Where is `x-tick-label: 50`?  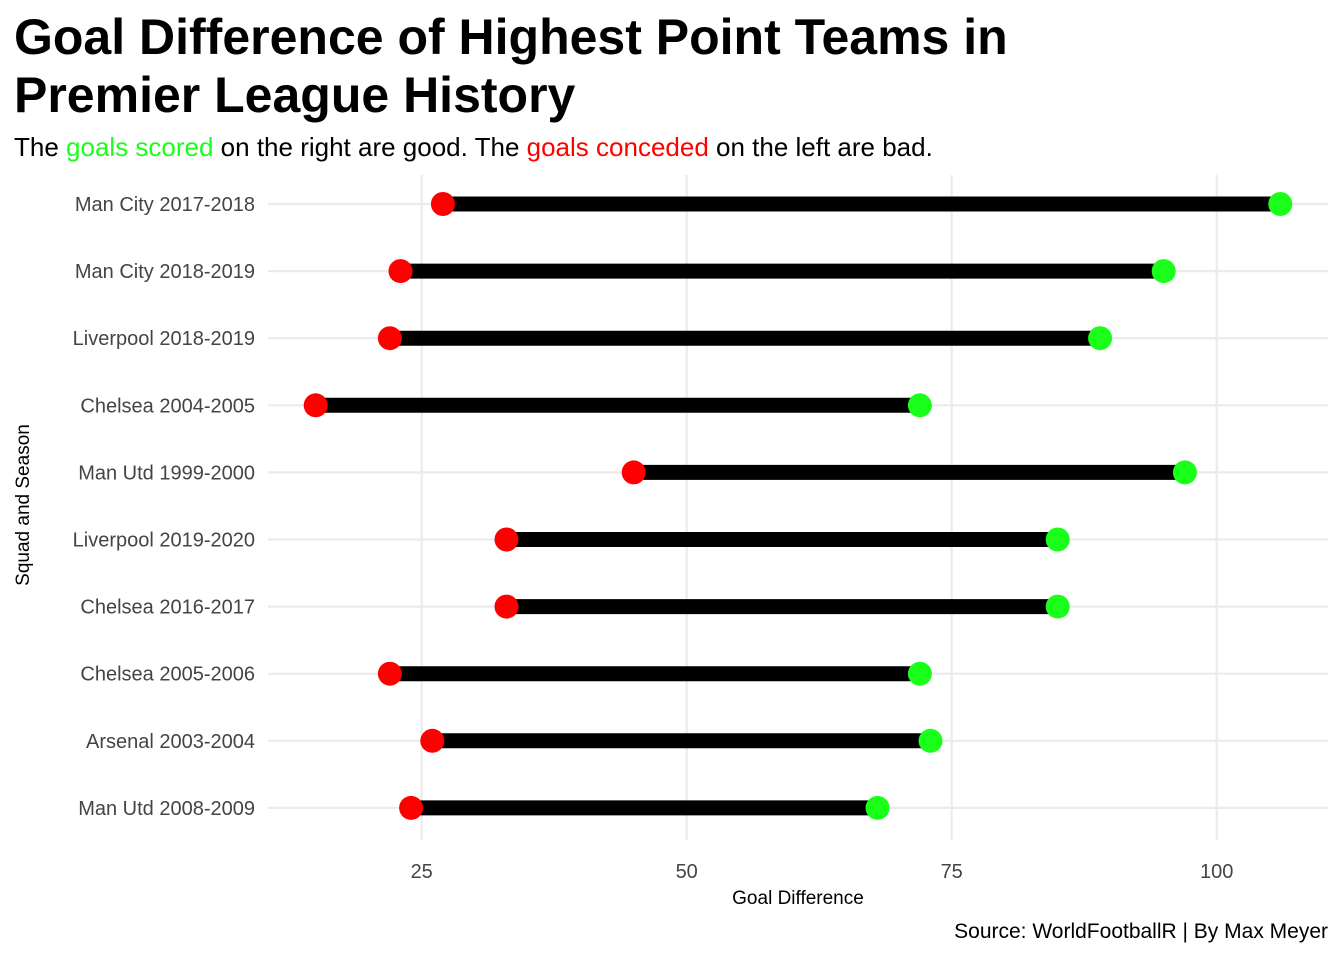 x-tick-label: 50 is located at coordinates (687, 872).